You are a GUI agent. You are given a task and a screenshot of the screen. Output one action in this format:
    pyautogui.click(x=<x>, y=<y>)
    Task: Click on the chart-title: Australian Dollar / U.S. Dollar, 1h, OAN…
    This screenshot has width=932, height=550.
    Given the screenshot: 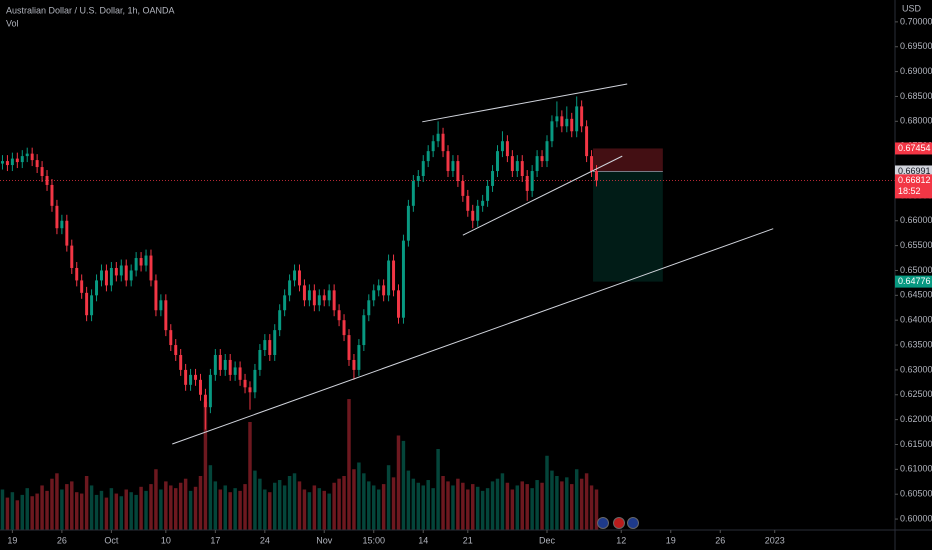 What is the action you would take?
    pyautogui.click(x=90, y=10)
    